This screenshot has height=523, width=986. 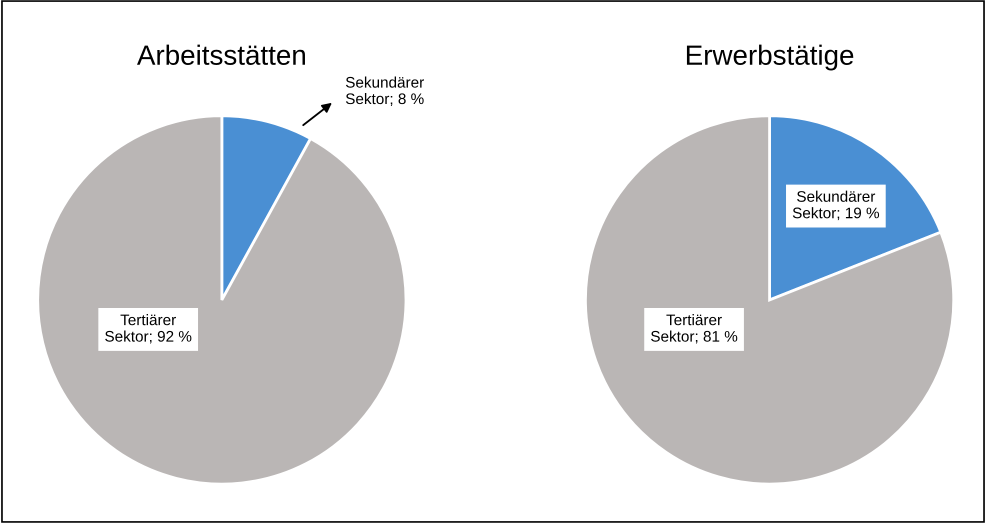 What do you see at coordinates (220, 54) in the screenshot?
I see `chart-title: Arbeitsstätten` at bounding box center [220, 54].